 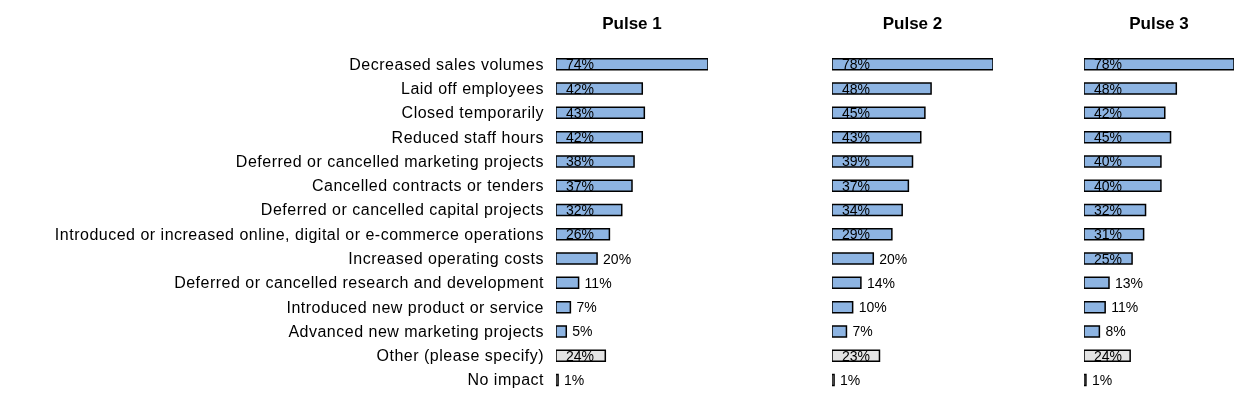 What do you see at coordinates (1115, 331) in the screenshot?
I see `data-label: 8%` at bounding box center [1115, 331].